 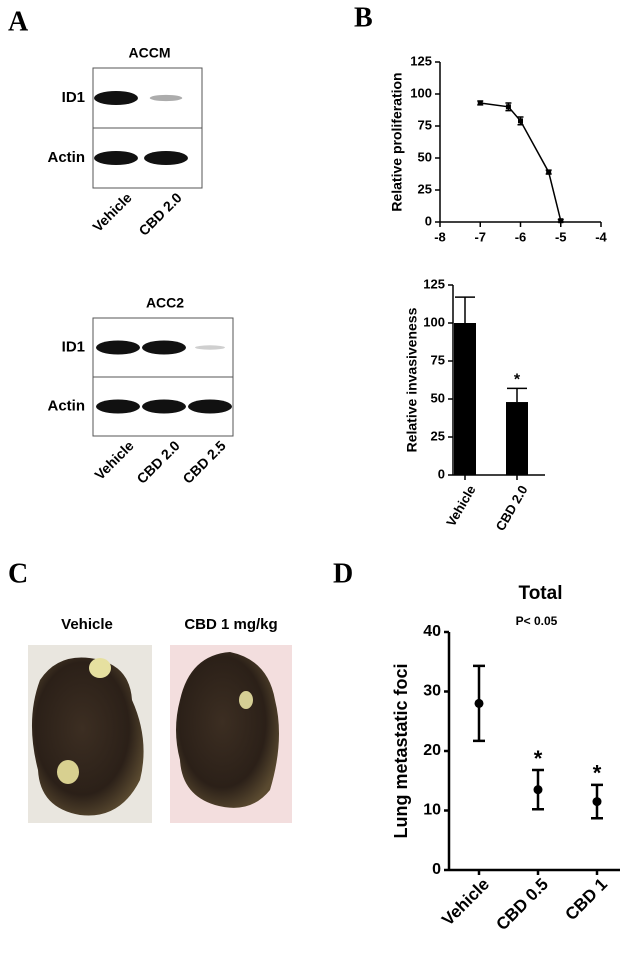 I want to click on y-tick-label: 40, so click(x=432, y=631).